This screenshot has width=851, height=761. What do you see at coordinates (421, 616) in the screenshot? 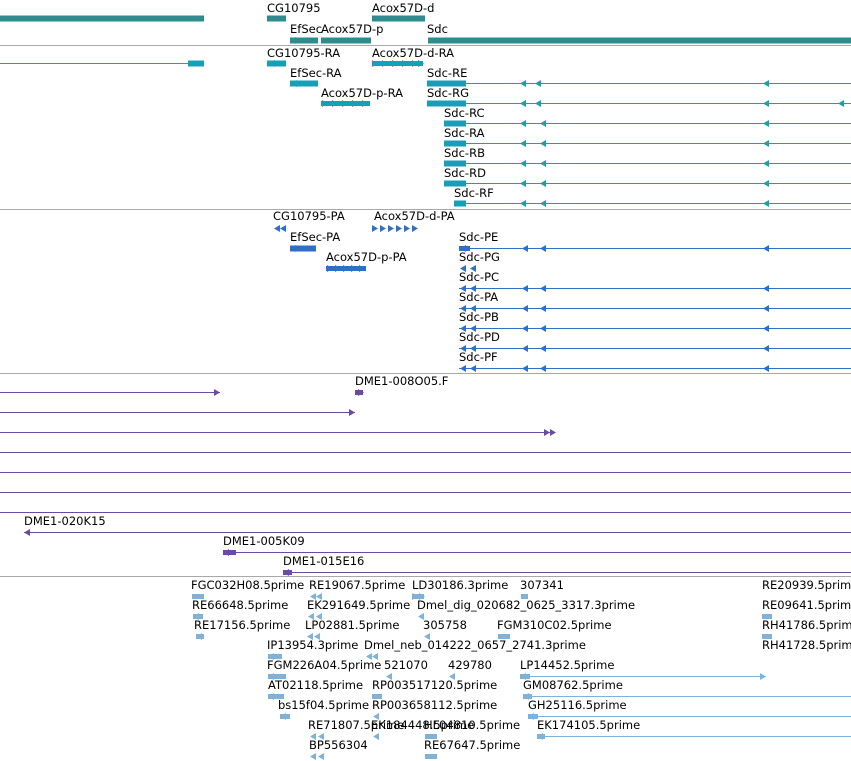
I see `est-dmel-dig-020682-glyph` at bounding box center [421, 616].